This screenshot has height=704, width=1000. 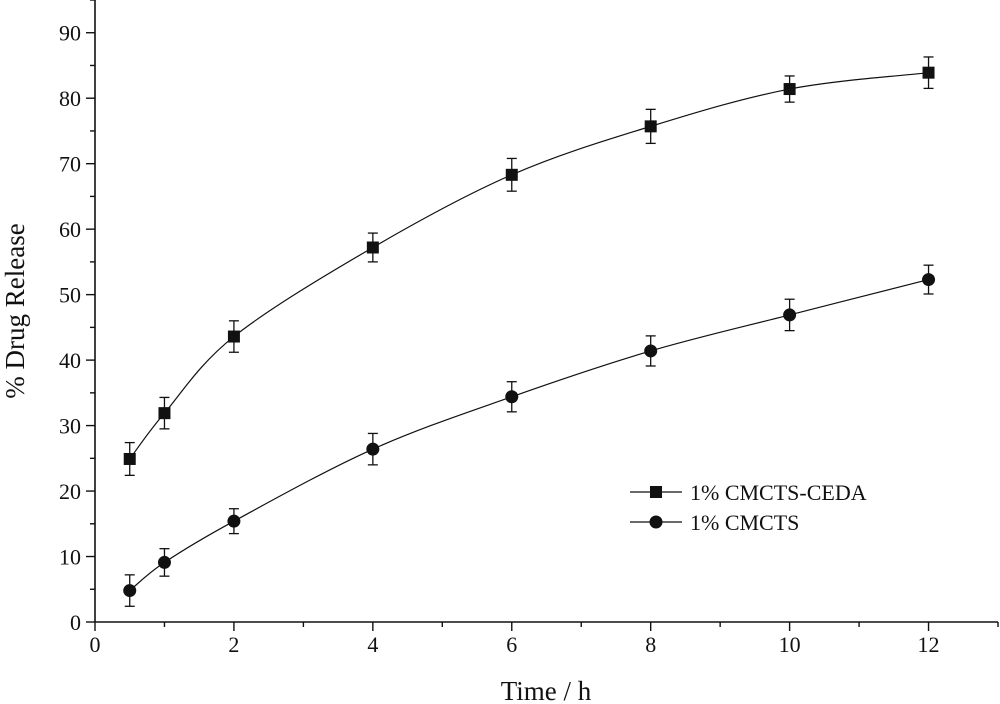 What do you see at coordinates (546, 690) in the screenshot?
I see `x-axis-title: Time / h` at bounding box center [546, 690].